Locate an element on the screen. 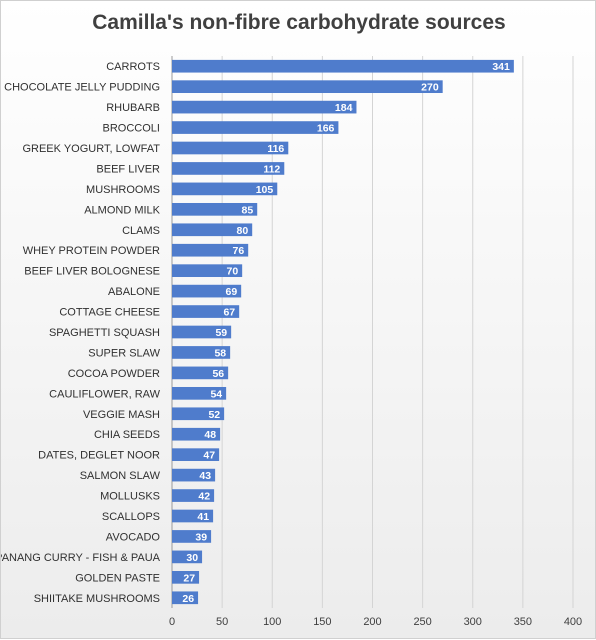 This screenshot has height=640, width=596. data-label: 26 is located at coordinates (188, 599).